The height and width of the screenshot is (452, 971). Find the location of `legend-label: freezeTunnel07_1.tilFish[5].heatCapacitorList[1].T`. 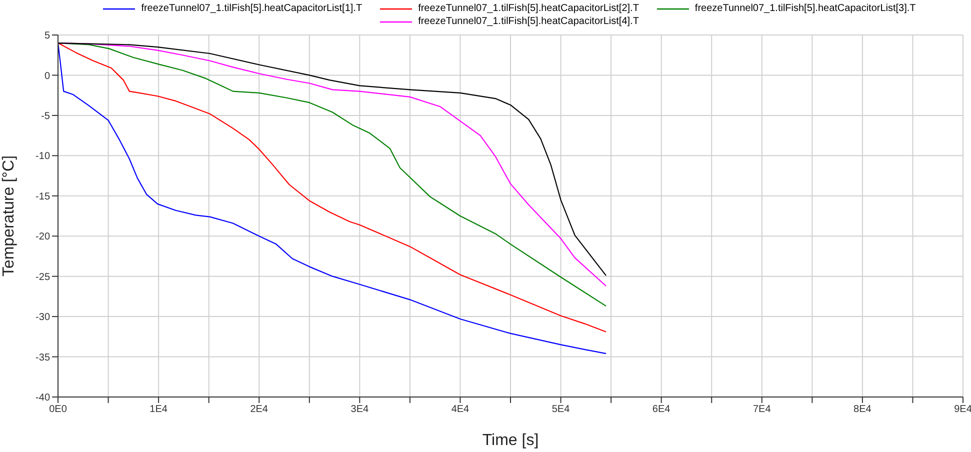

legend-label: freezeTunnel07_1.tilFish[5].heatCapacitorList[1].T is located at coordinates (251, 8).